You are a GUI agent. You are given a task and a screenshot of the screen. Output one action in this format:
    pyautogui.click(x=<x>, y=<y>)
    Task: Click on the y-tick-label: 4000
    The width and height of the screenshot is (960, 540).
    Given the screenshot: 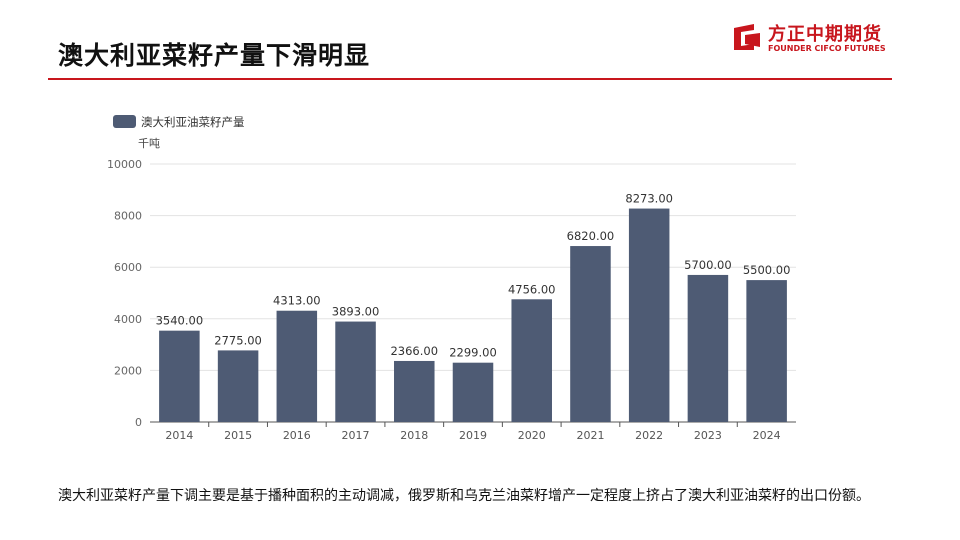 What is the action you would take?
    pyautogui.click(x=128, y=319)
    